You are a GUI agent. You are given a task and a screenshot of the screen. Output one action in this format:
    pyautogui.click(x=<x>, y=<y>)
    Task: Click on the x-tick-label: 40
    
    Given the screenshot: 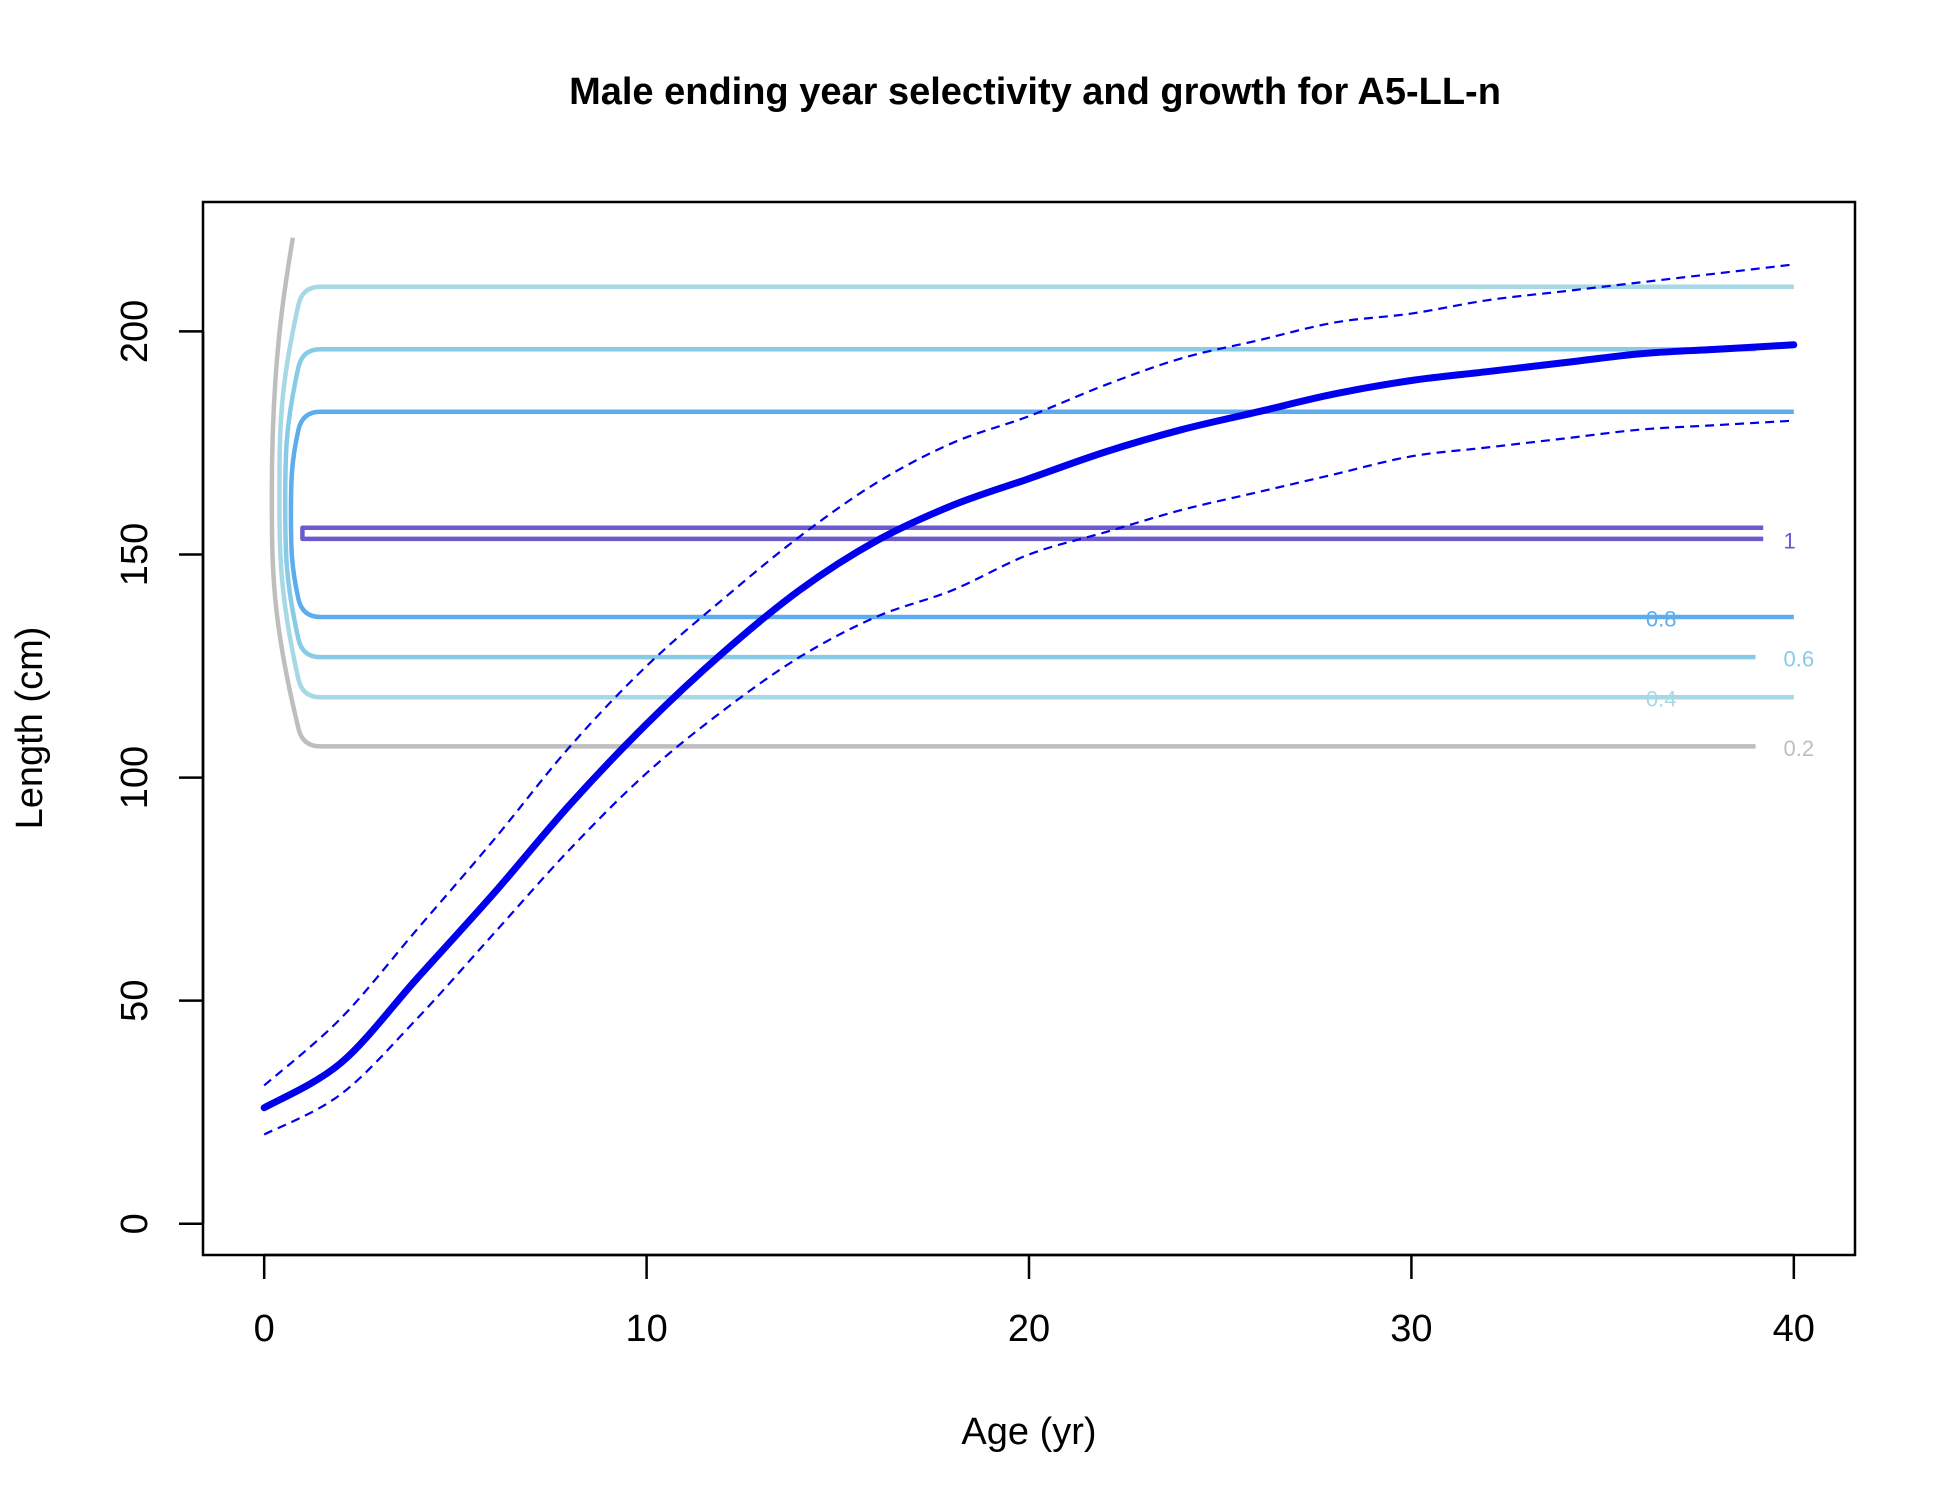 What is the action you would take?
    pyautogui.click(x=1794, y=1329)
    